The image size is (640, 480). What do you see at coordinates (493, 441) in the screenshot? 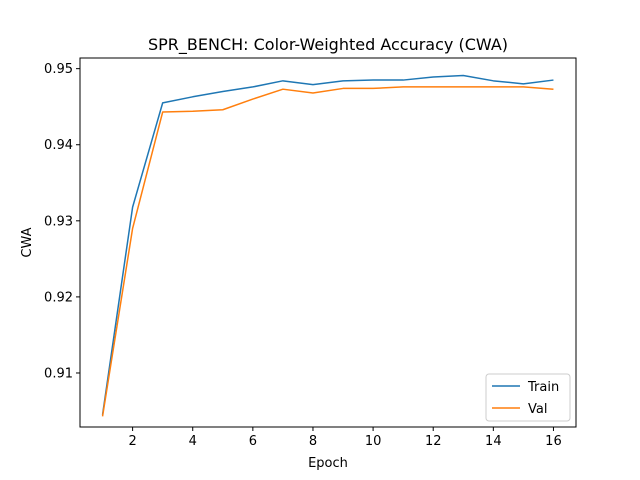
I see `x-tick-label: 14` at bounding box center [493, 441].